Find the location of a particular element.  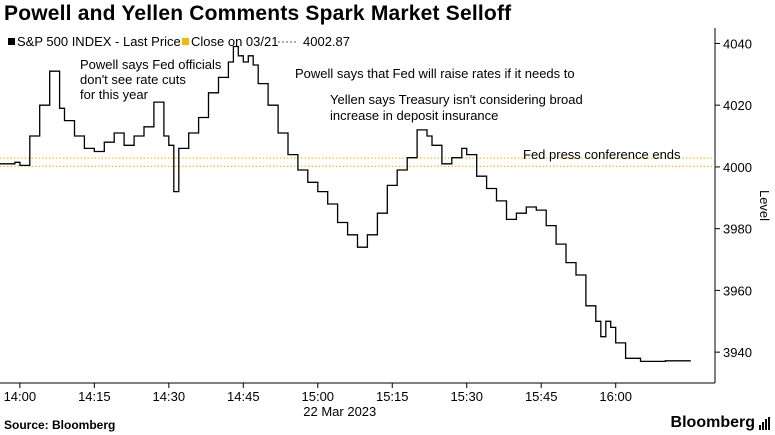

annotation-powell-rate-cuts: for this year is located at coordinates (114, 94).